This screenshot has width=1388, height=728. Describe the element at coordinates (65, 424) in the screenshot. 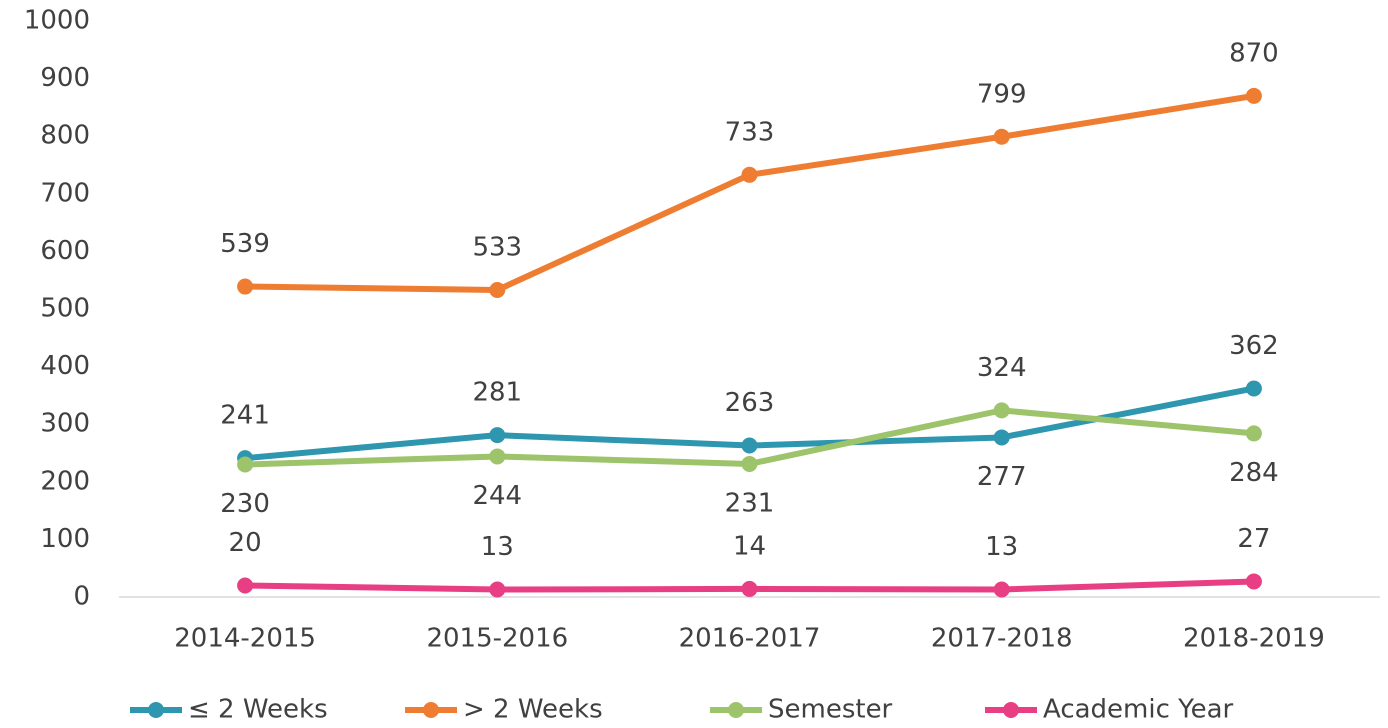

I see `y-tick-label: 300` at that location.